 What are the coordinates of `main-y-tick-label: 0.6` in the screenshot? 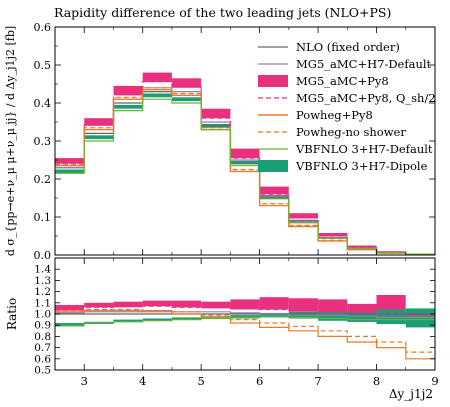 It's located at (43, 27).